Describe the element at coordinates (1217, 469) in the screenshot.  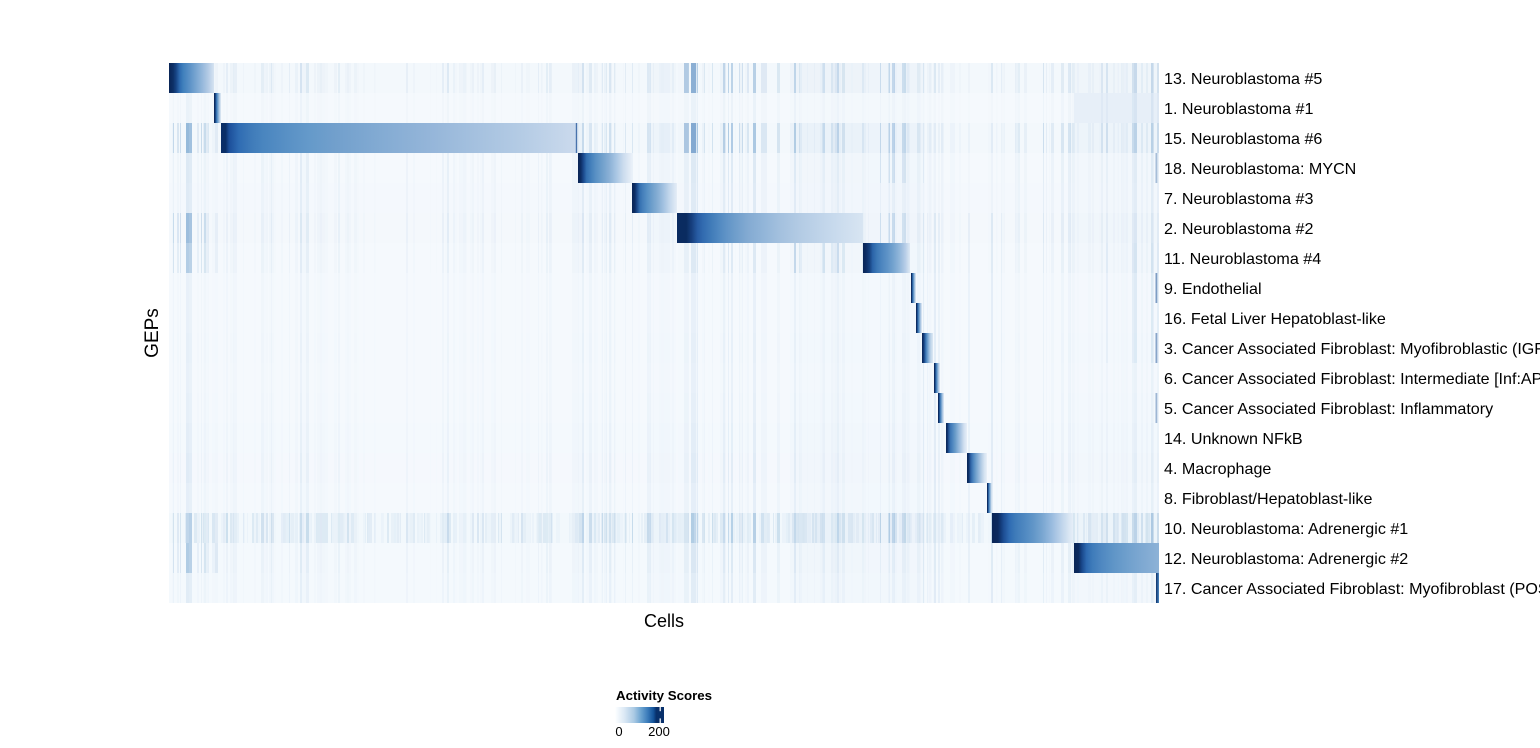
I see `svg-text: 4. Macrophage` at that location.